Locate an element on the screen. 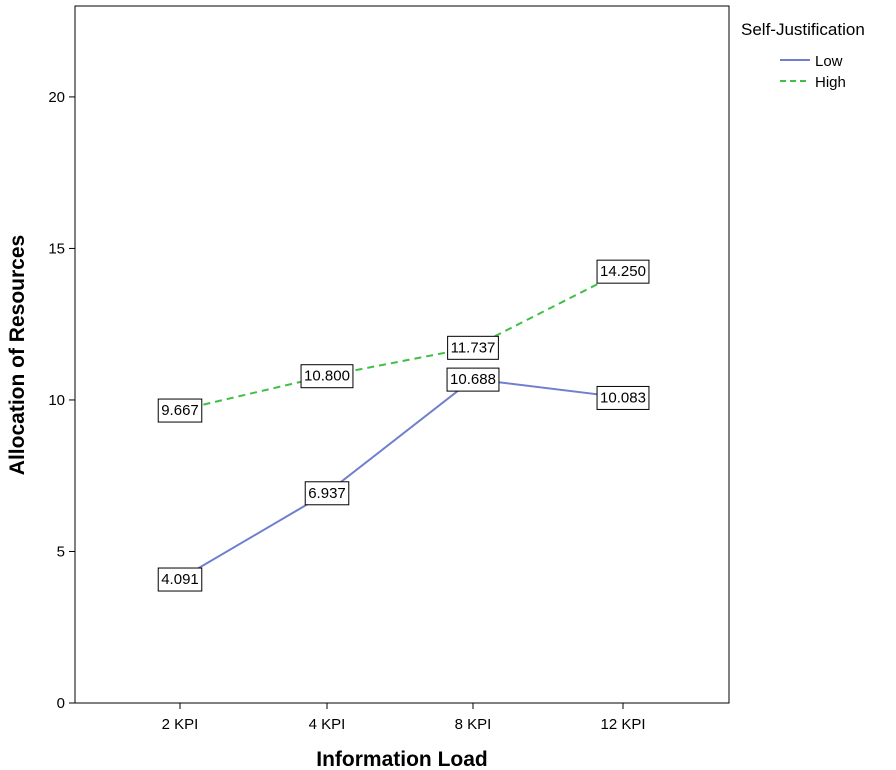 Image resolution: width=896 pixels, height=770 pixels. data-label: 10.800 is located at coordinates (327, 376).